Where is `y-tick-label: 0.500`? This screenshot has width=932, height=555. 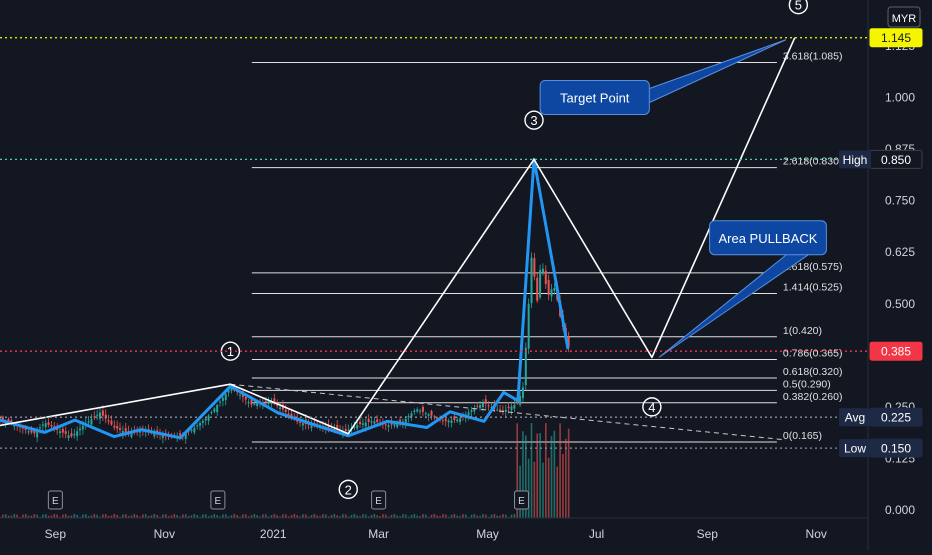
y-tick-label: 0.500 is located at coordinates (900, 304).